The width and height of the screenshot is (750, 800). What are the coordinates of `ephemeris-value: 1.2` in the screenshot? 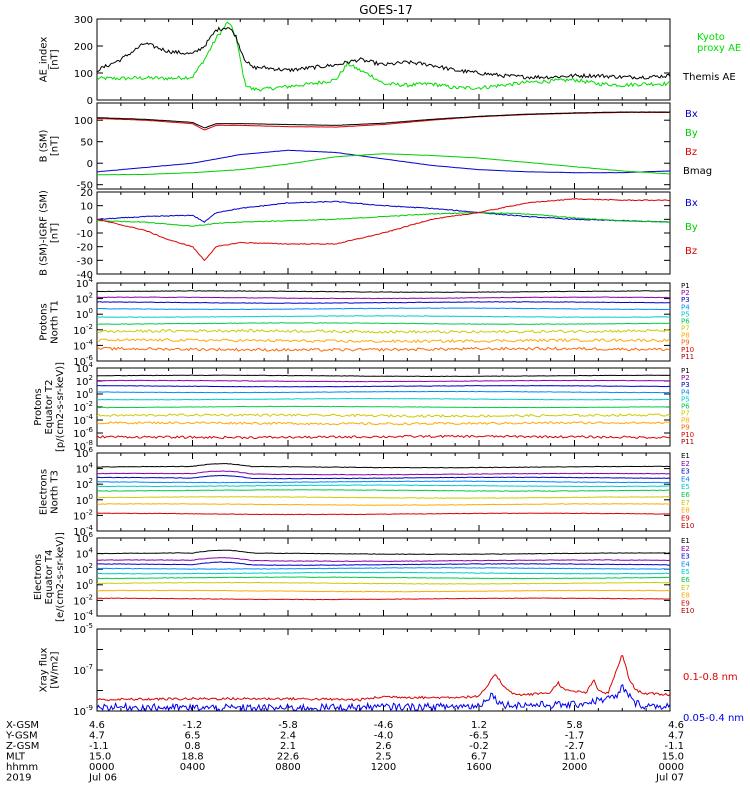 It's located at (479, 725).